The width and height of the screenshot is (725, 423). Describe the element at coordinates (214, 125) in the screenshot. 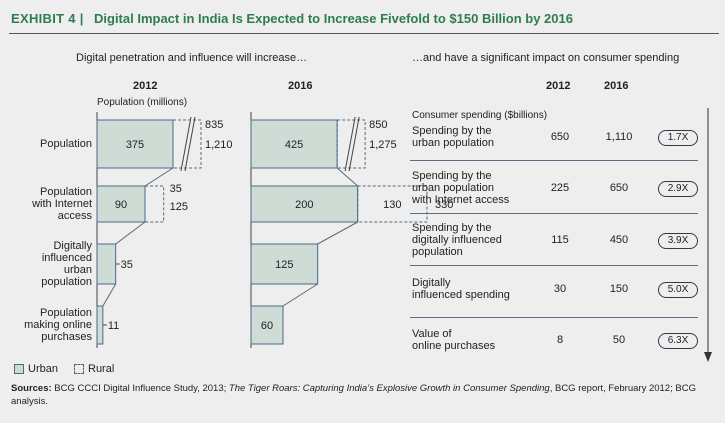

I see `label-rural-2012-0: 835` at that location.